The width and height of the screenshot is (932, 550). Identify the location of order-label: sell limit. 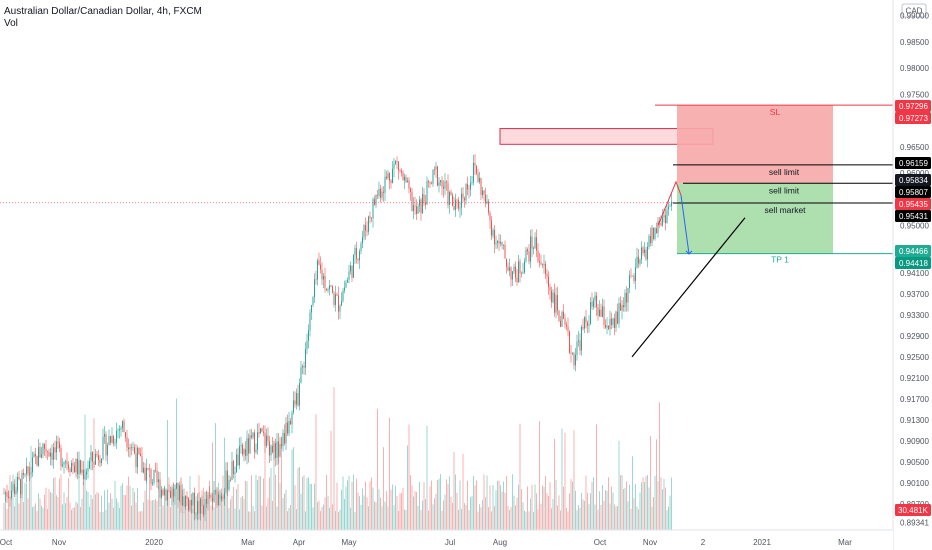
(784, 190).